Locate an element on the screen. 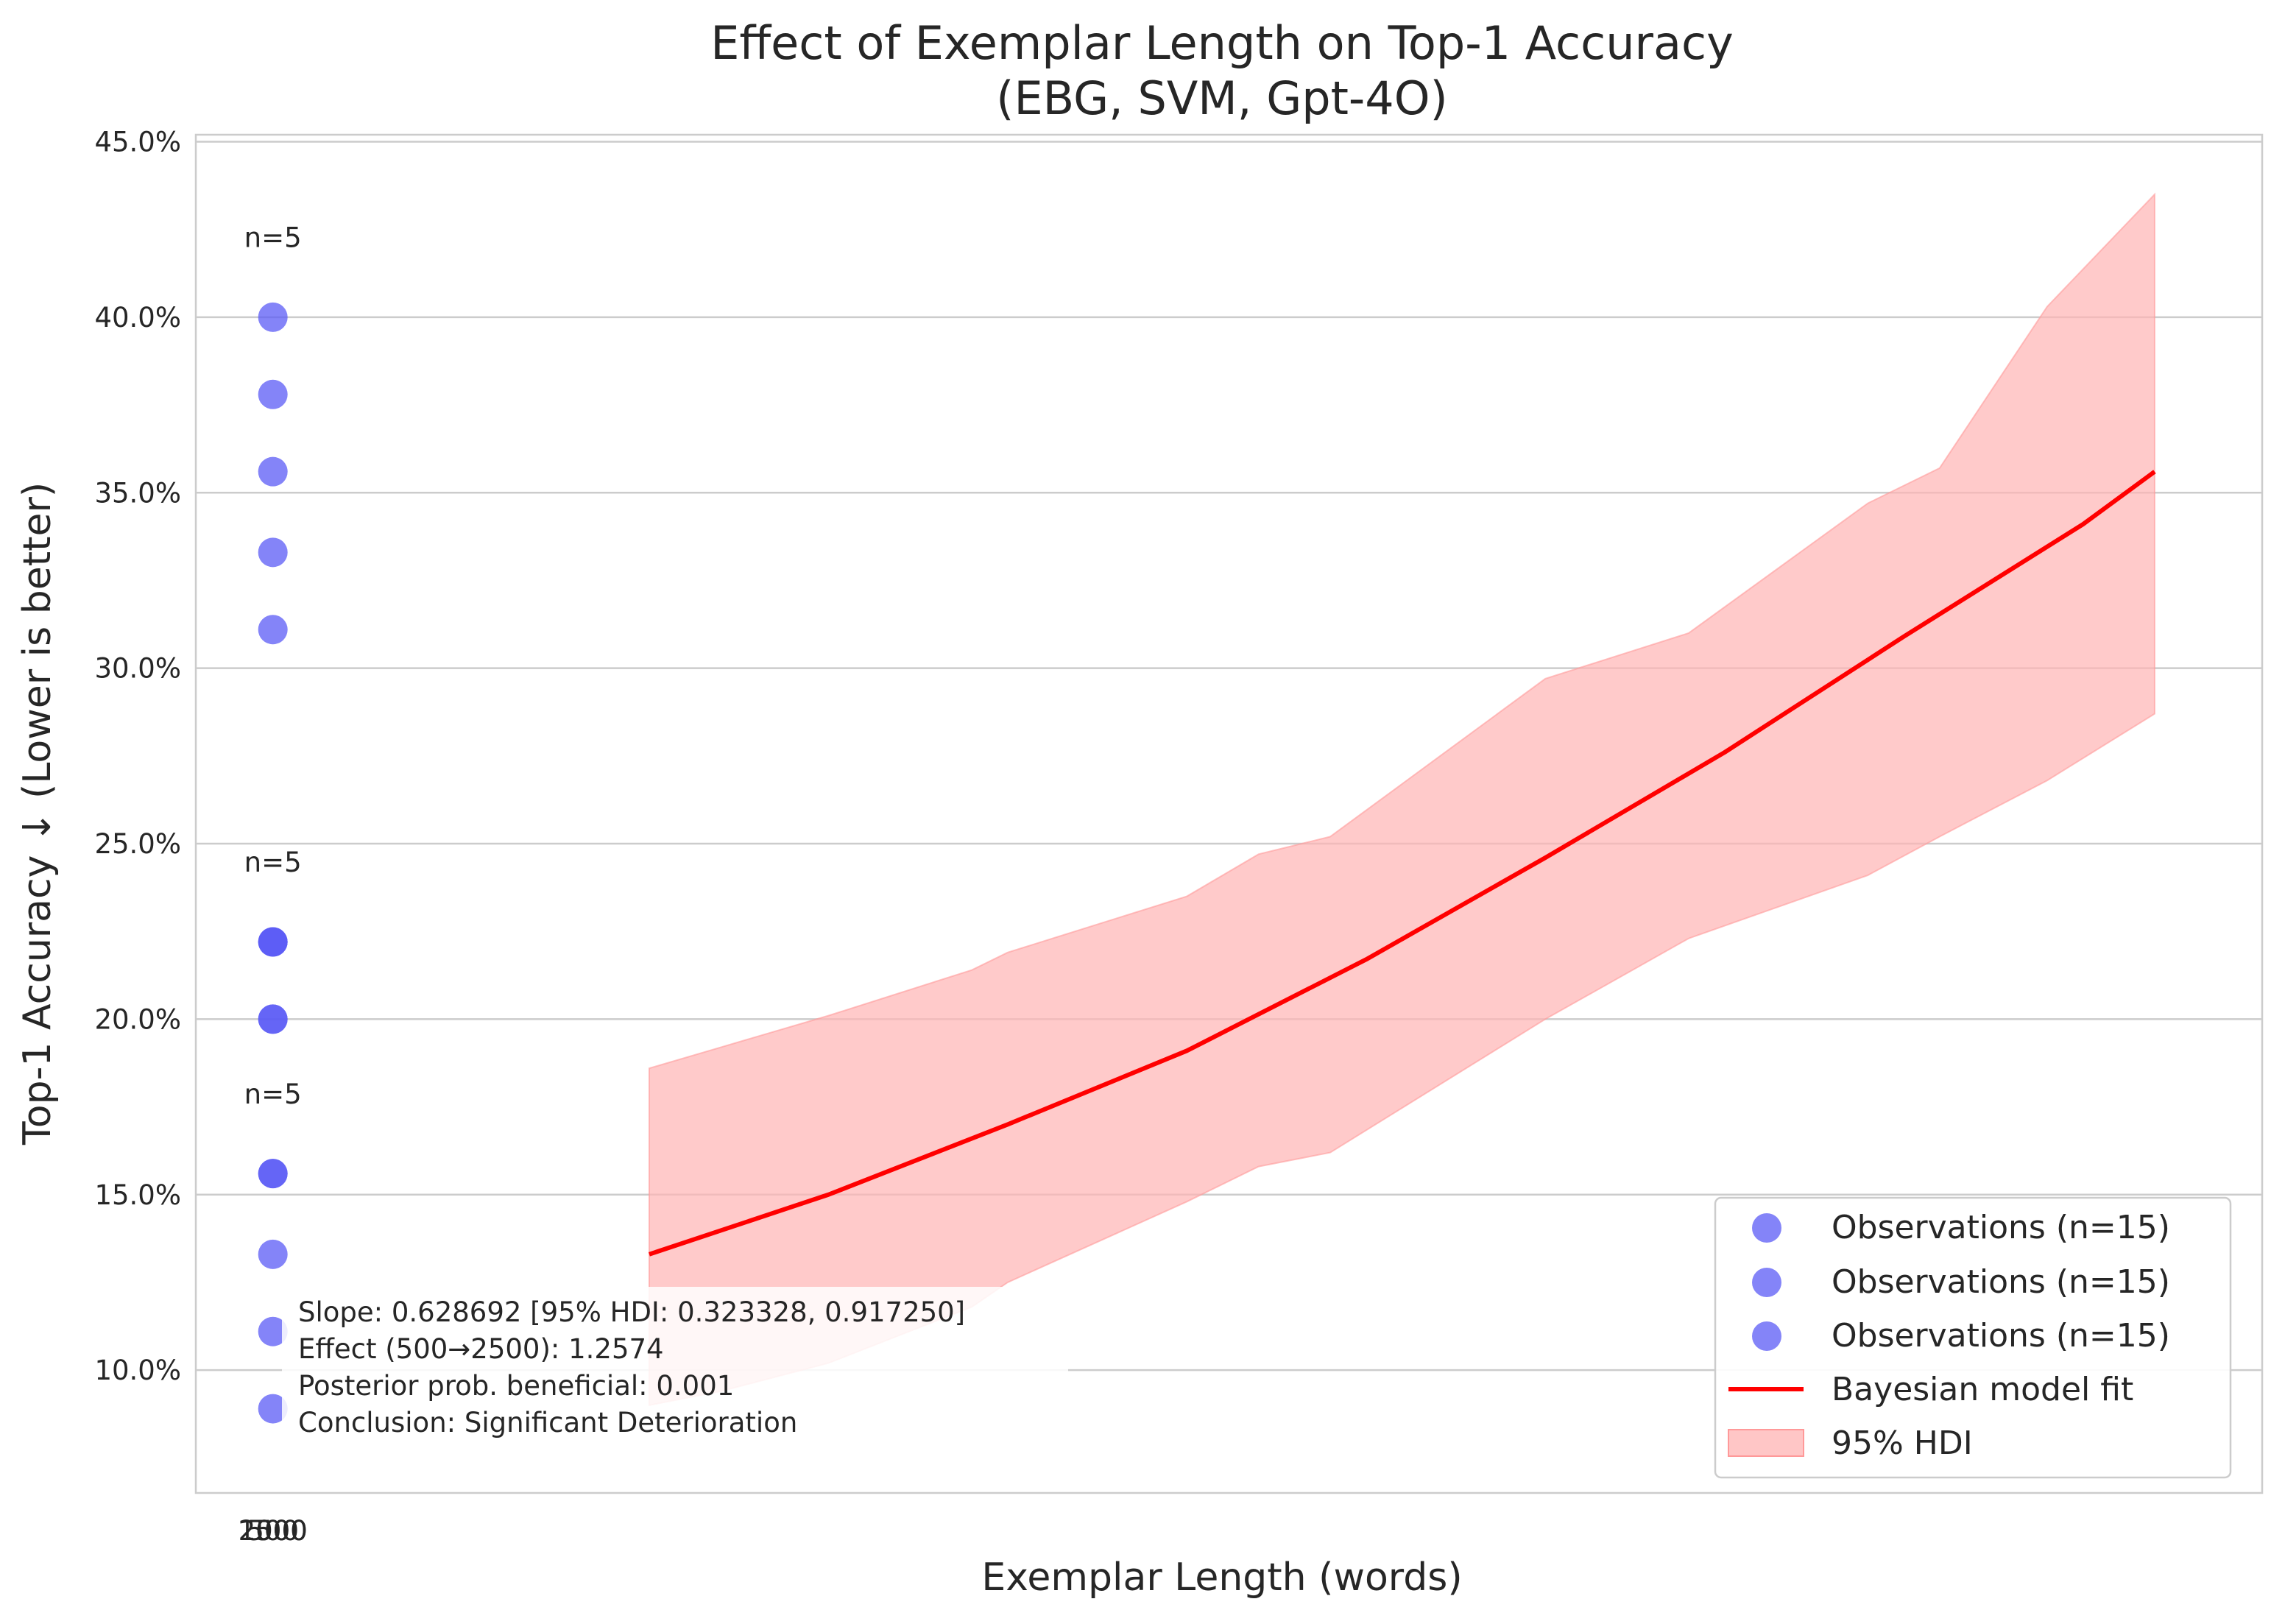  legend-label-fit: Bayesian model fit is located at coordinates (1982, 1389).